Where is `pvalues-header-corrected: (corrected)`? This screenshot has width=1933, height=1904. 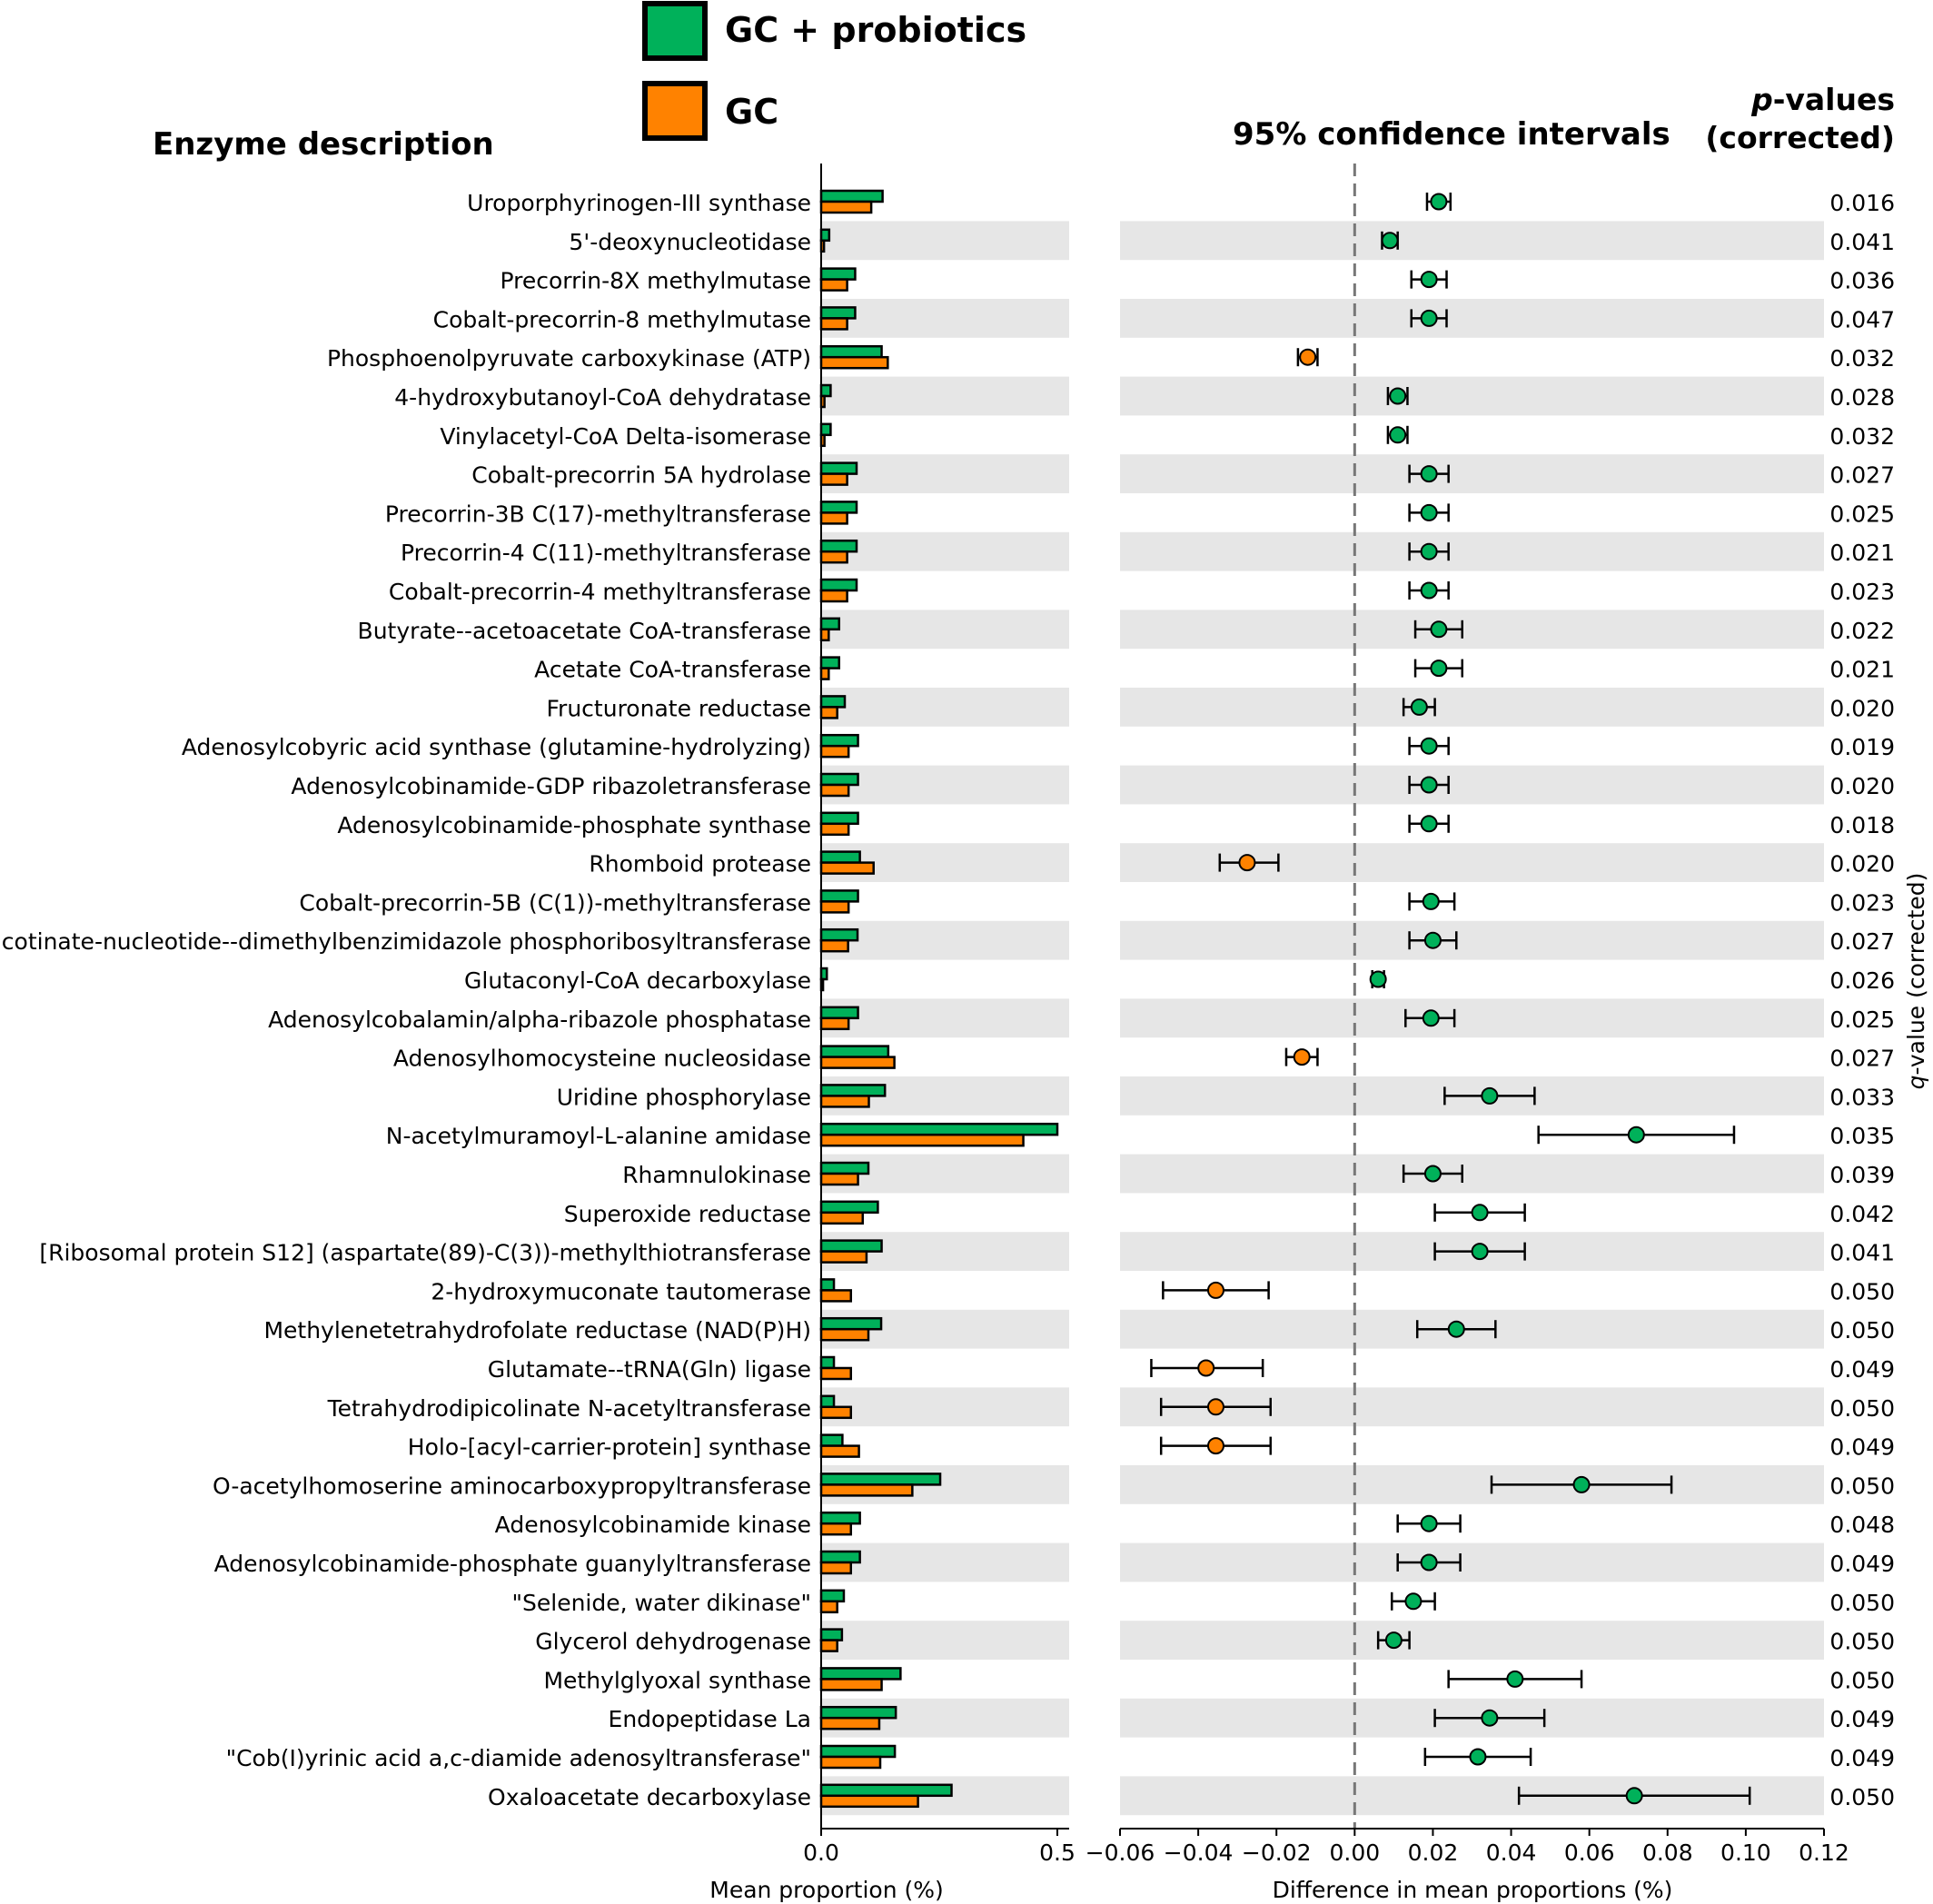 pvalues-header-corrected: (corrected) is located at coordinates (1800, 137).